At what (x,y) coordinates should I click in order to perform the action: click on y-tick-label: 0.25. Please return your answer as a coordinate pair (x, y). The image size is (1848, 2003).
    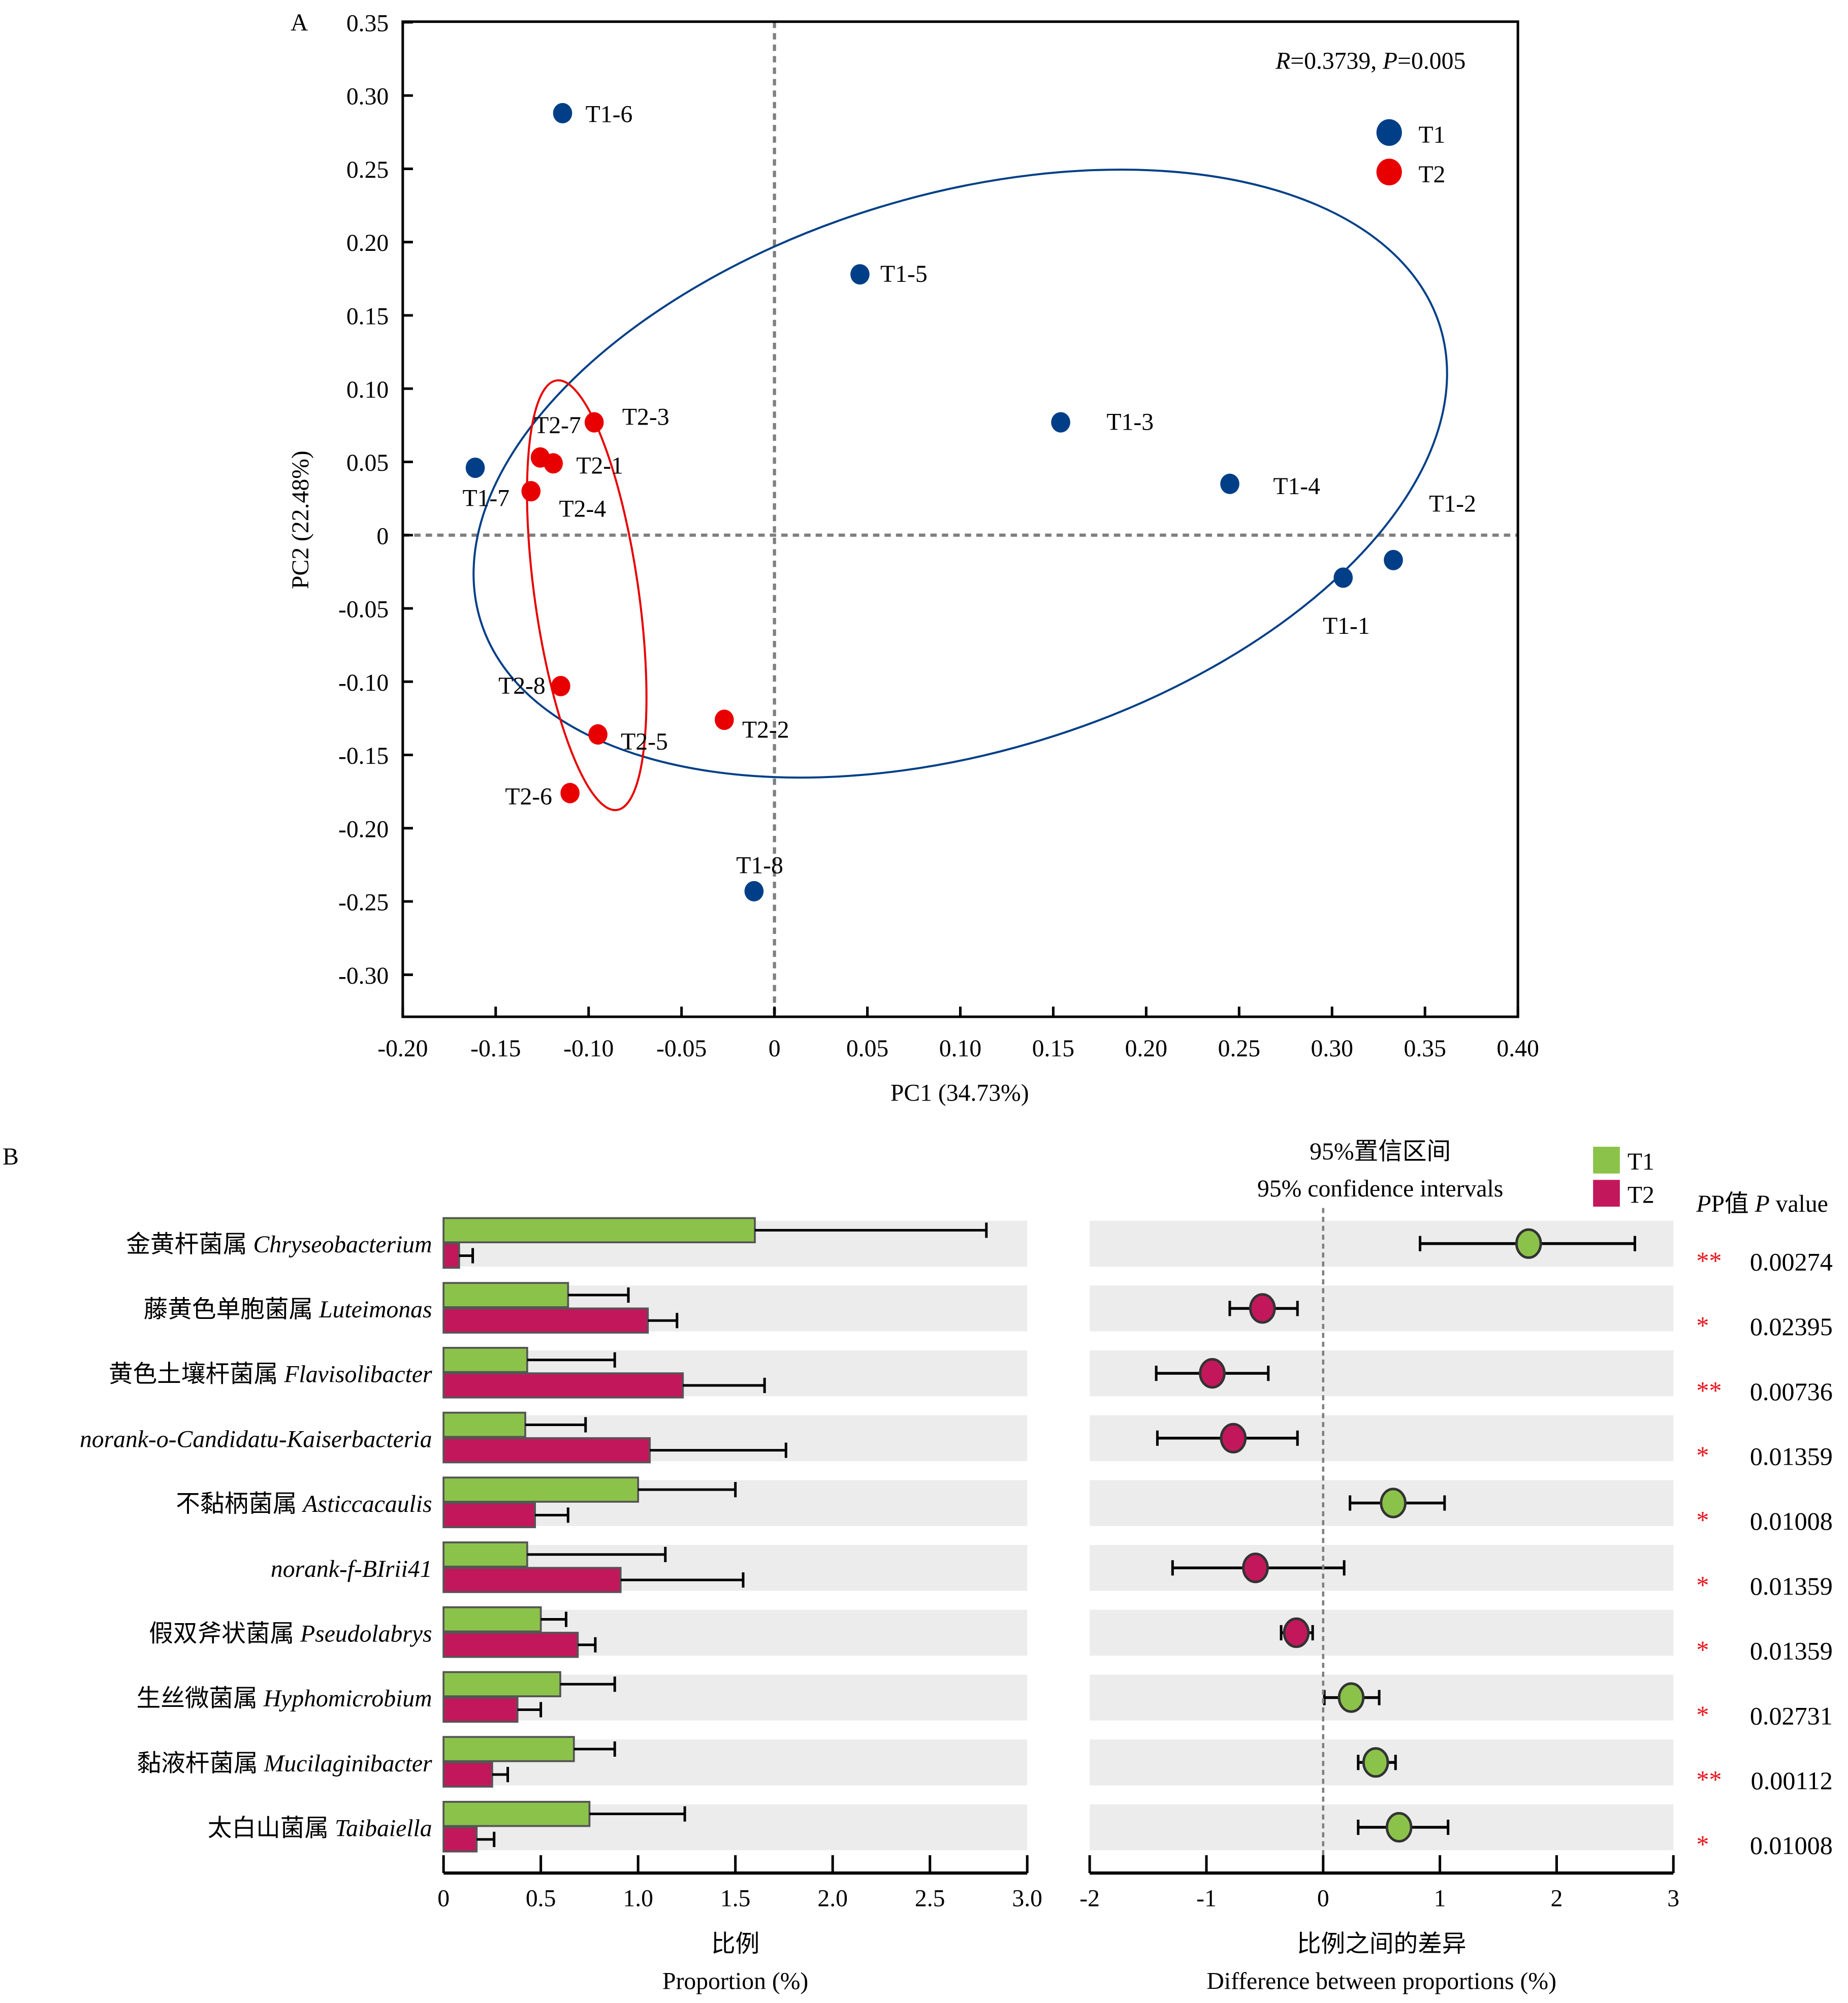
    Looking at the image, I should click on (367, 170).